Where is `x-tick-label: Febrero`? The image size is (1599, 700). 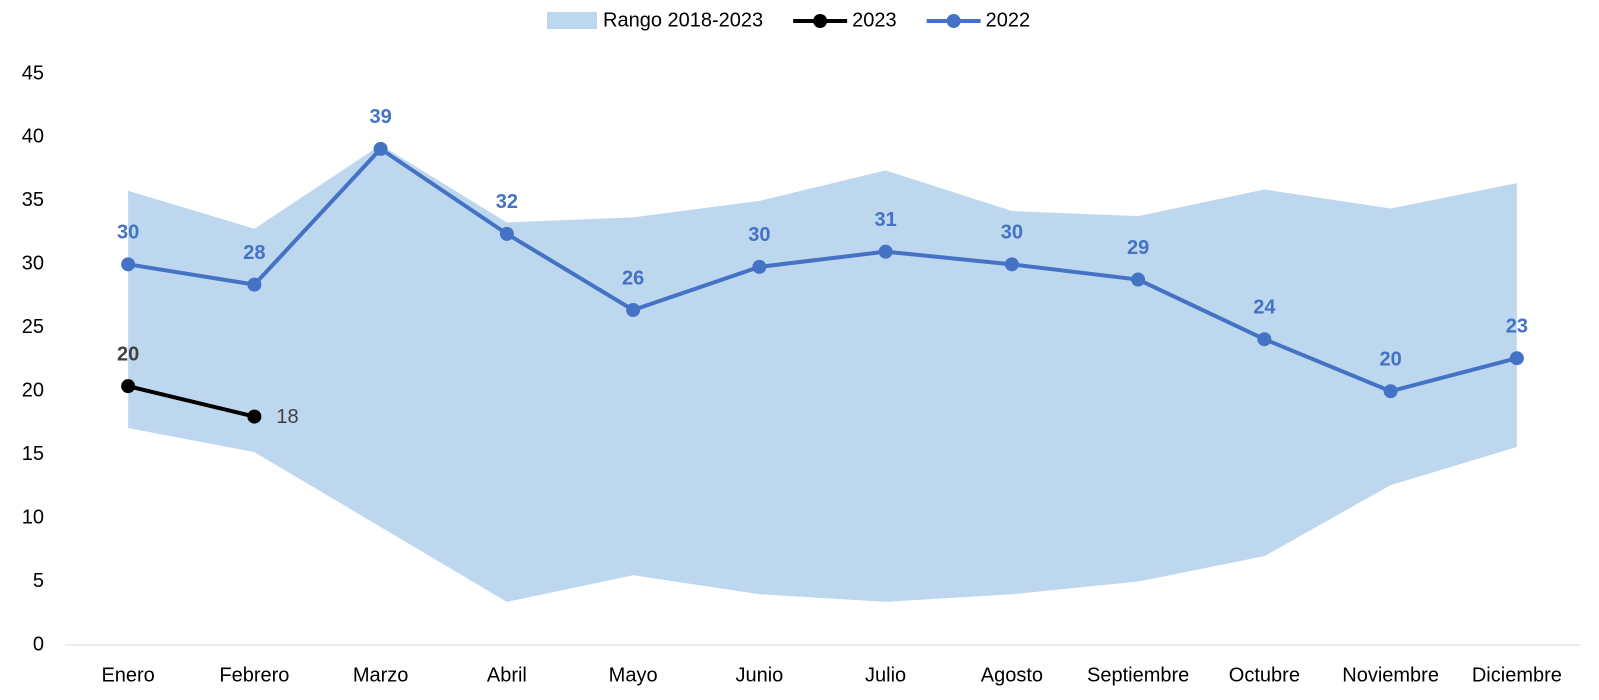 x-tick-label: Febrero is located at coordinates (254, 675).